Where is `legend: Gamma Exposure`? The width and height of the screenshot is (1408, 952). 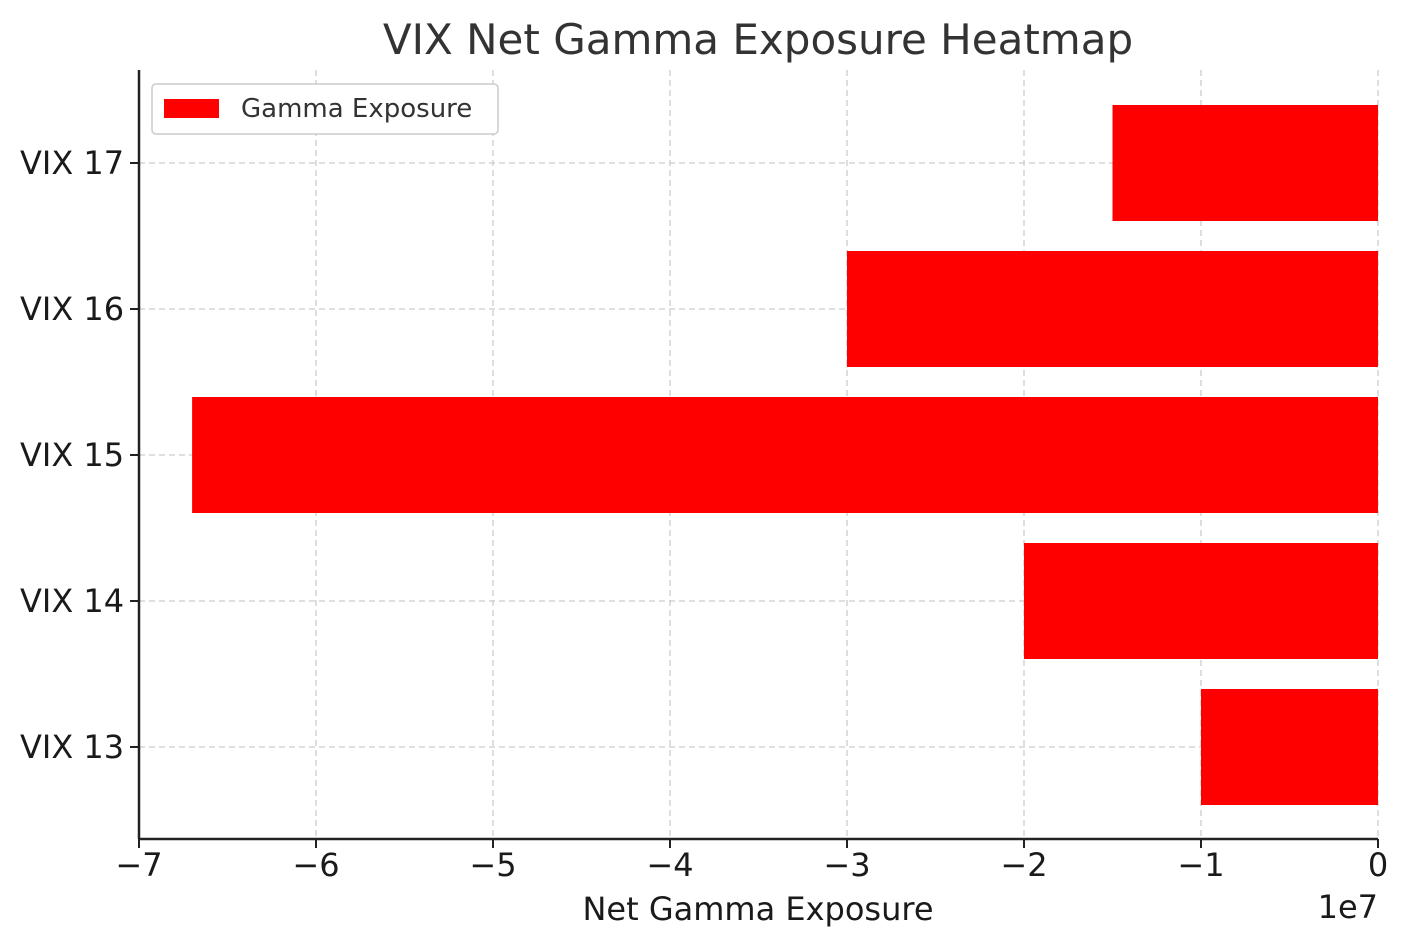
legend: Gamma Exposure is located at coordinates (325, 109).